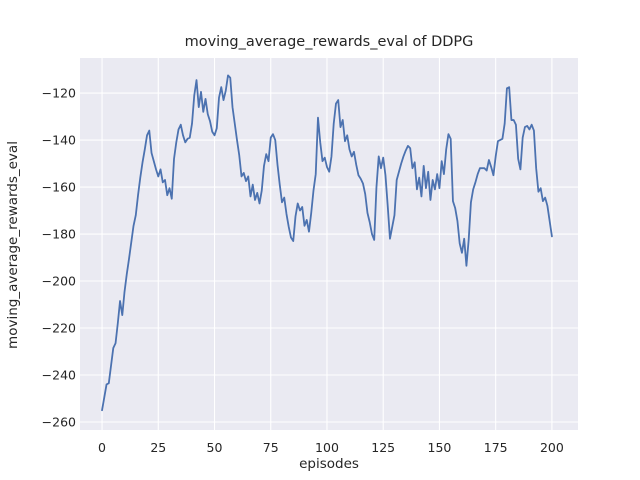 Image resolution: width=640 pixels, height=480 pixels. Describe the element at coordinates (439, 447) in the screenshot. I see `x-tick-label: 150` at that location.